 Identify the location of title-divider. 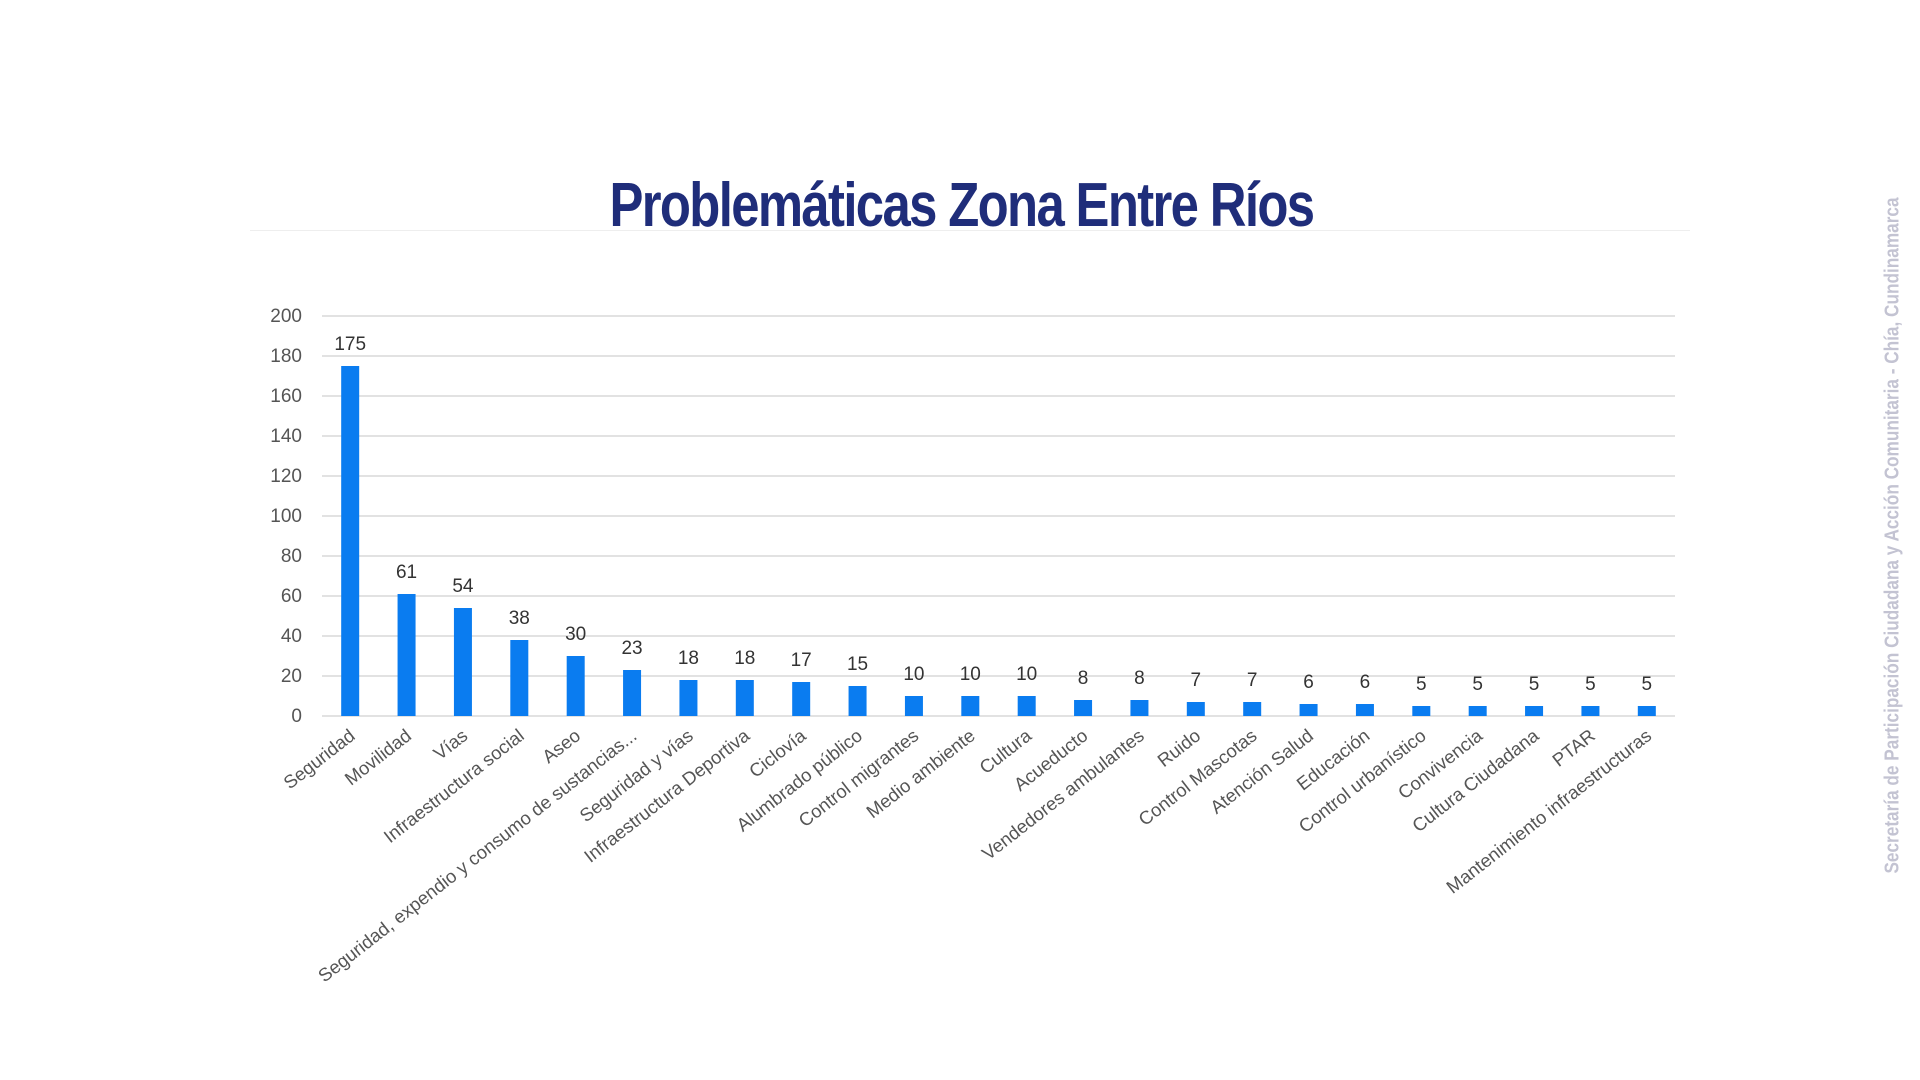
(970, 230).